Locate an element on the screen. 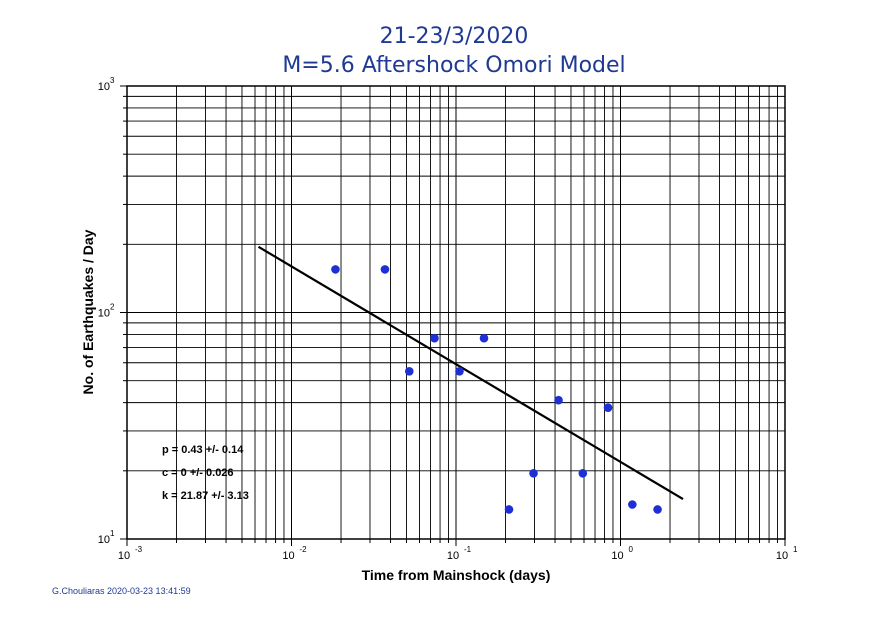 Image resolution: width=880 pixels, height=627 pixels. annotation-p: p = 0.43 +/- 0.14 is located at coordinates (203, 450).